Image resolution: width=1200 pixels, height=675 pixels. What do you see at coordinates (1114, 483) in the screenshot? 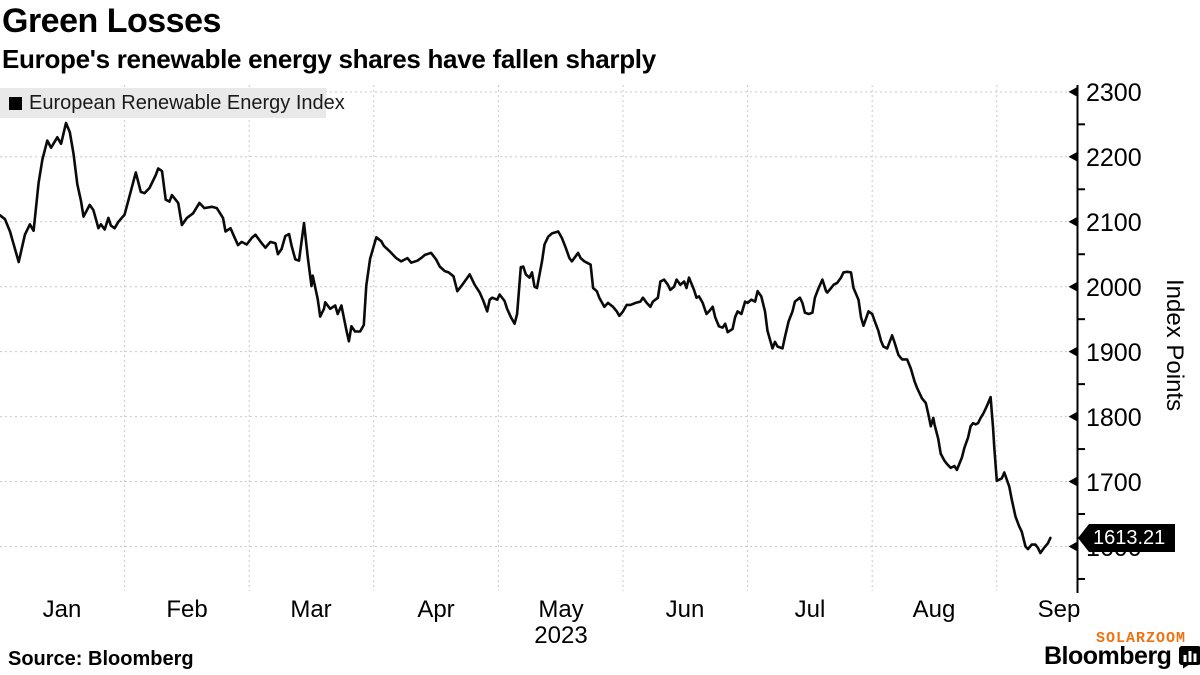
I see `y-tick-label: 1700` at bounding box center [1114, 483].